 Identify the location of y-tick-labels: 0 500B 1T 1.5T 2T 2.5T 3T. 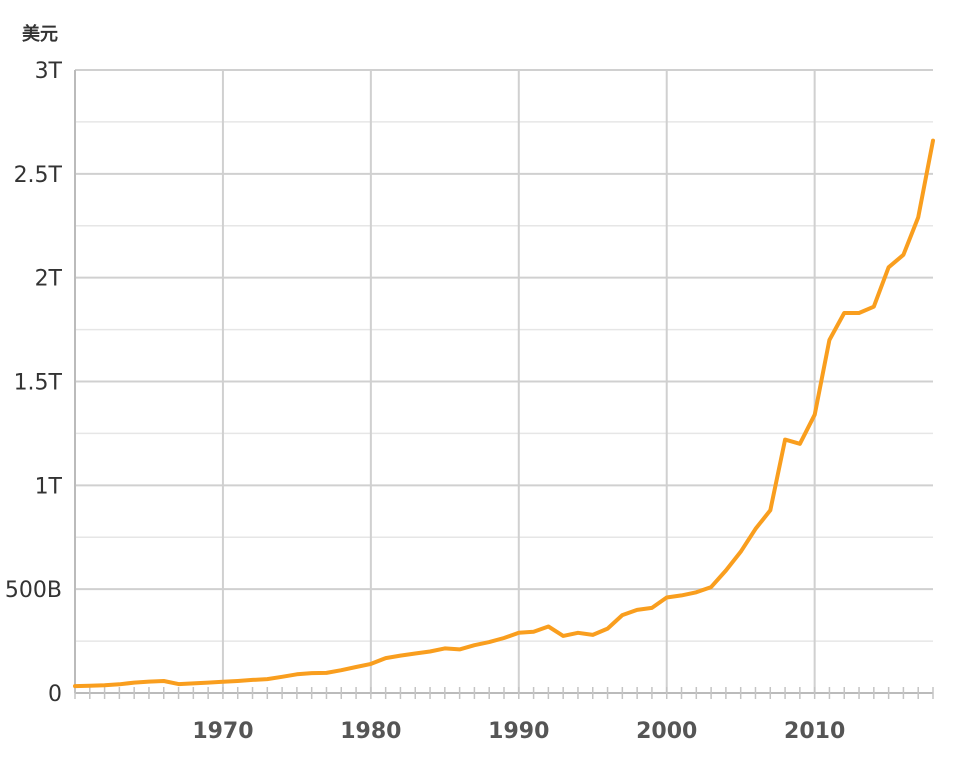
(34, 383).